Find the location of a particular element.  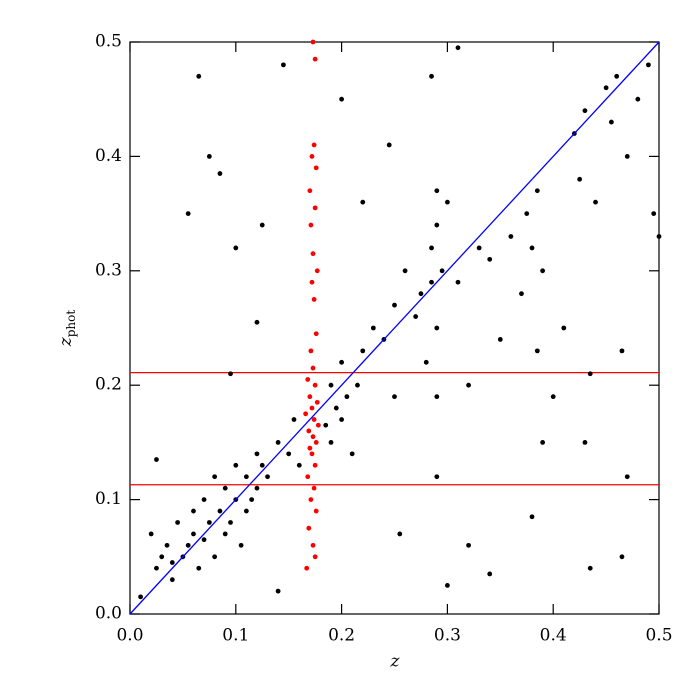

y-tick-label: 0.3 is located at coordinates (108, 270).